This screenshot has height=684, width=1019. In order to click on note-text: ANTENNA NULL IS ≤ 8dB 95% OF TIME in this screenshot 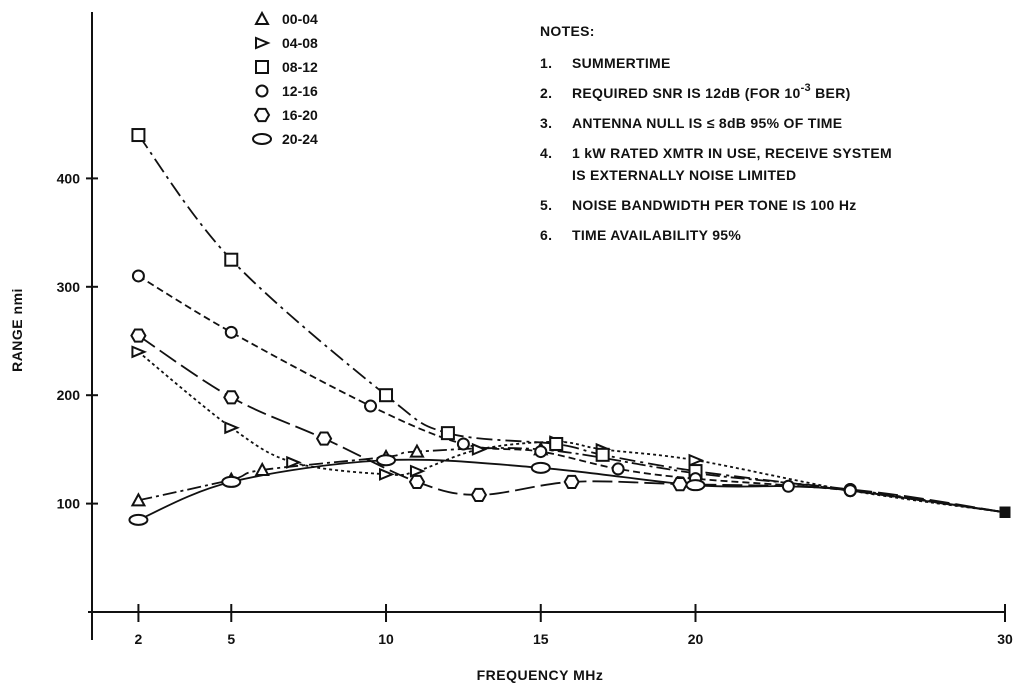, I will do `click(707, 123)`.